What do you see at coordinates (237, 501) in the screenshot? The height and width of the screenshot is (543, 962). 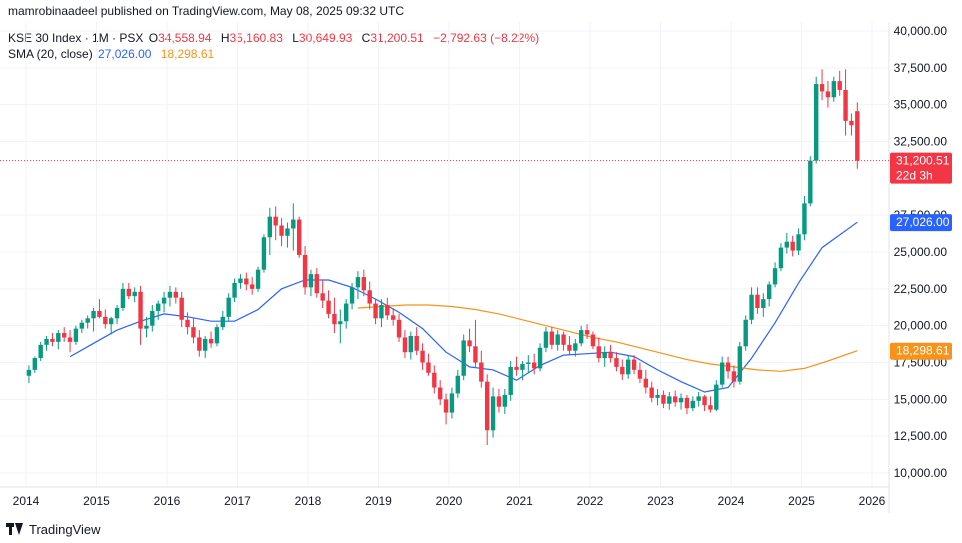 I see `time-tick-label: 2017` at bounding box center [237, 501].